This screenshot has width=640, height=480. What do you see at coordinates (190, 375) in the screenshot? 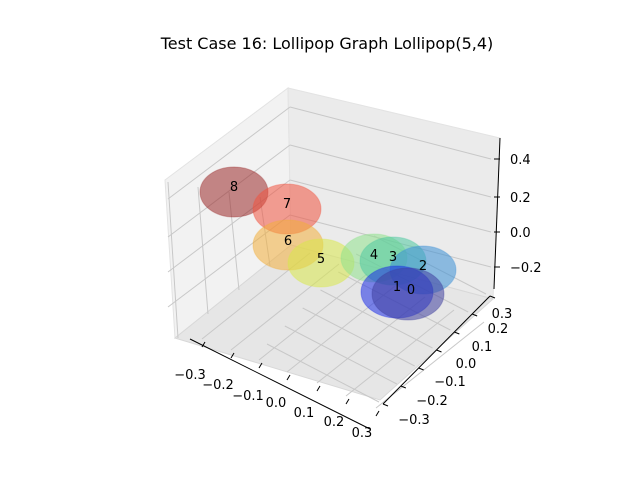
I see `x-tick-label: −0.3` at bounding box center [190, 375].